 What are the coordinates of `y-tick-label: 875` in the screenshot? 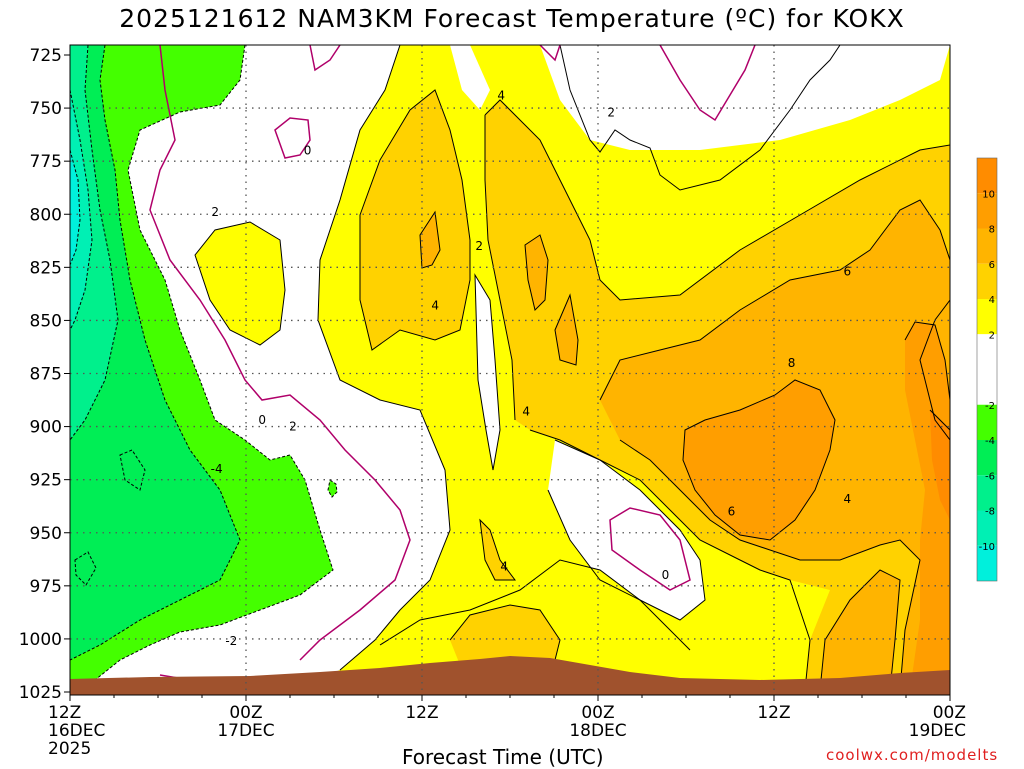 It's located at (46, 375).